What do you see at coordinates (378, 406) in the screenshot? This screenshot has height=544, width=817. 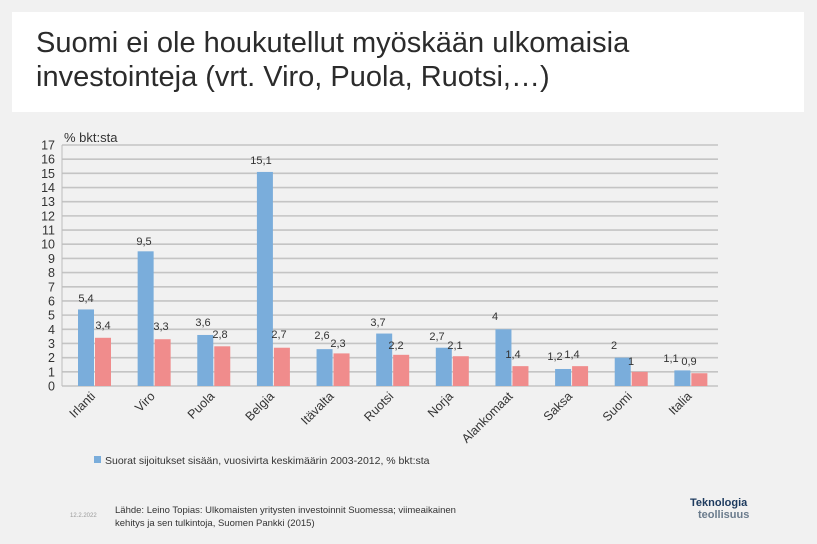 I see `x-tick-label: Ruotsi` at bounding box center [378, 406].